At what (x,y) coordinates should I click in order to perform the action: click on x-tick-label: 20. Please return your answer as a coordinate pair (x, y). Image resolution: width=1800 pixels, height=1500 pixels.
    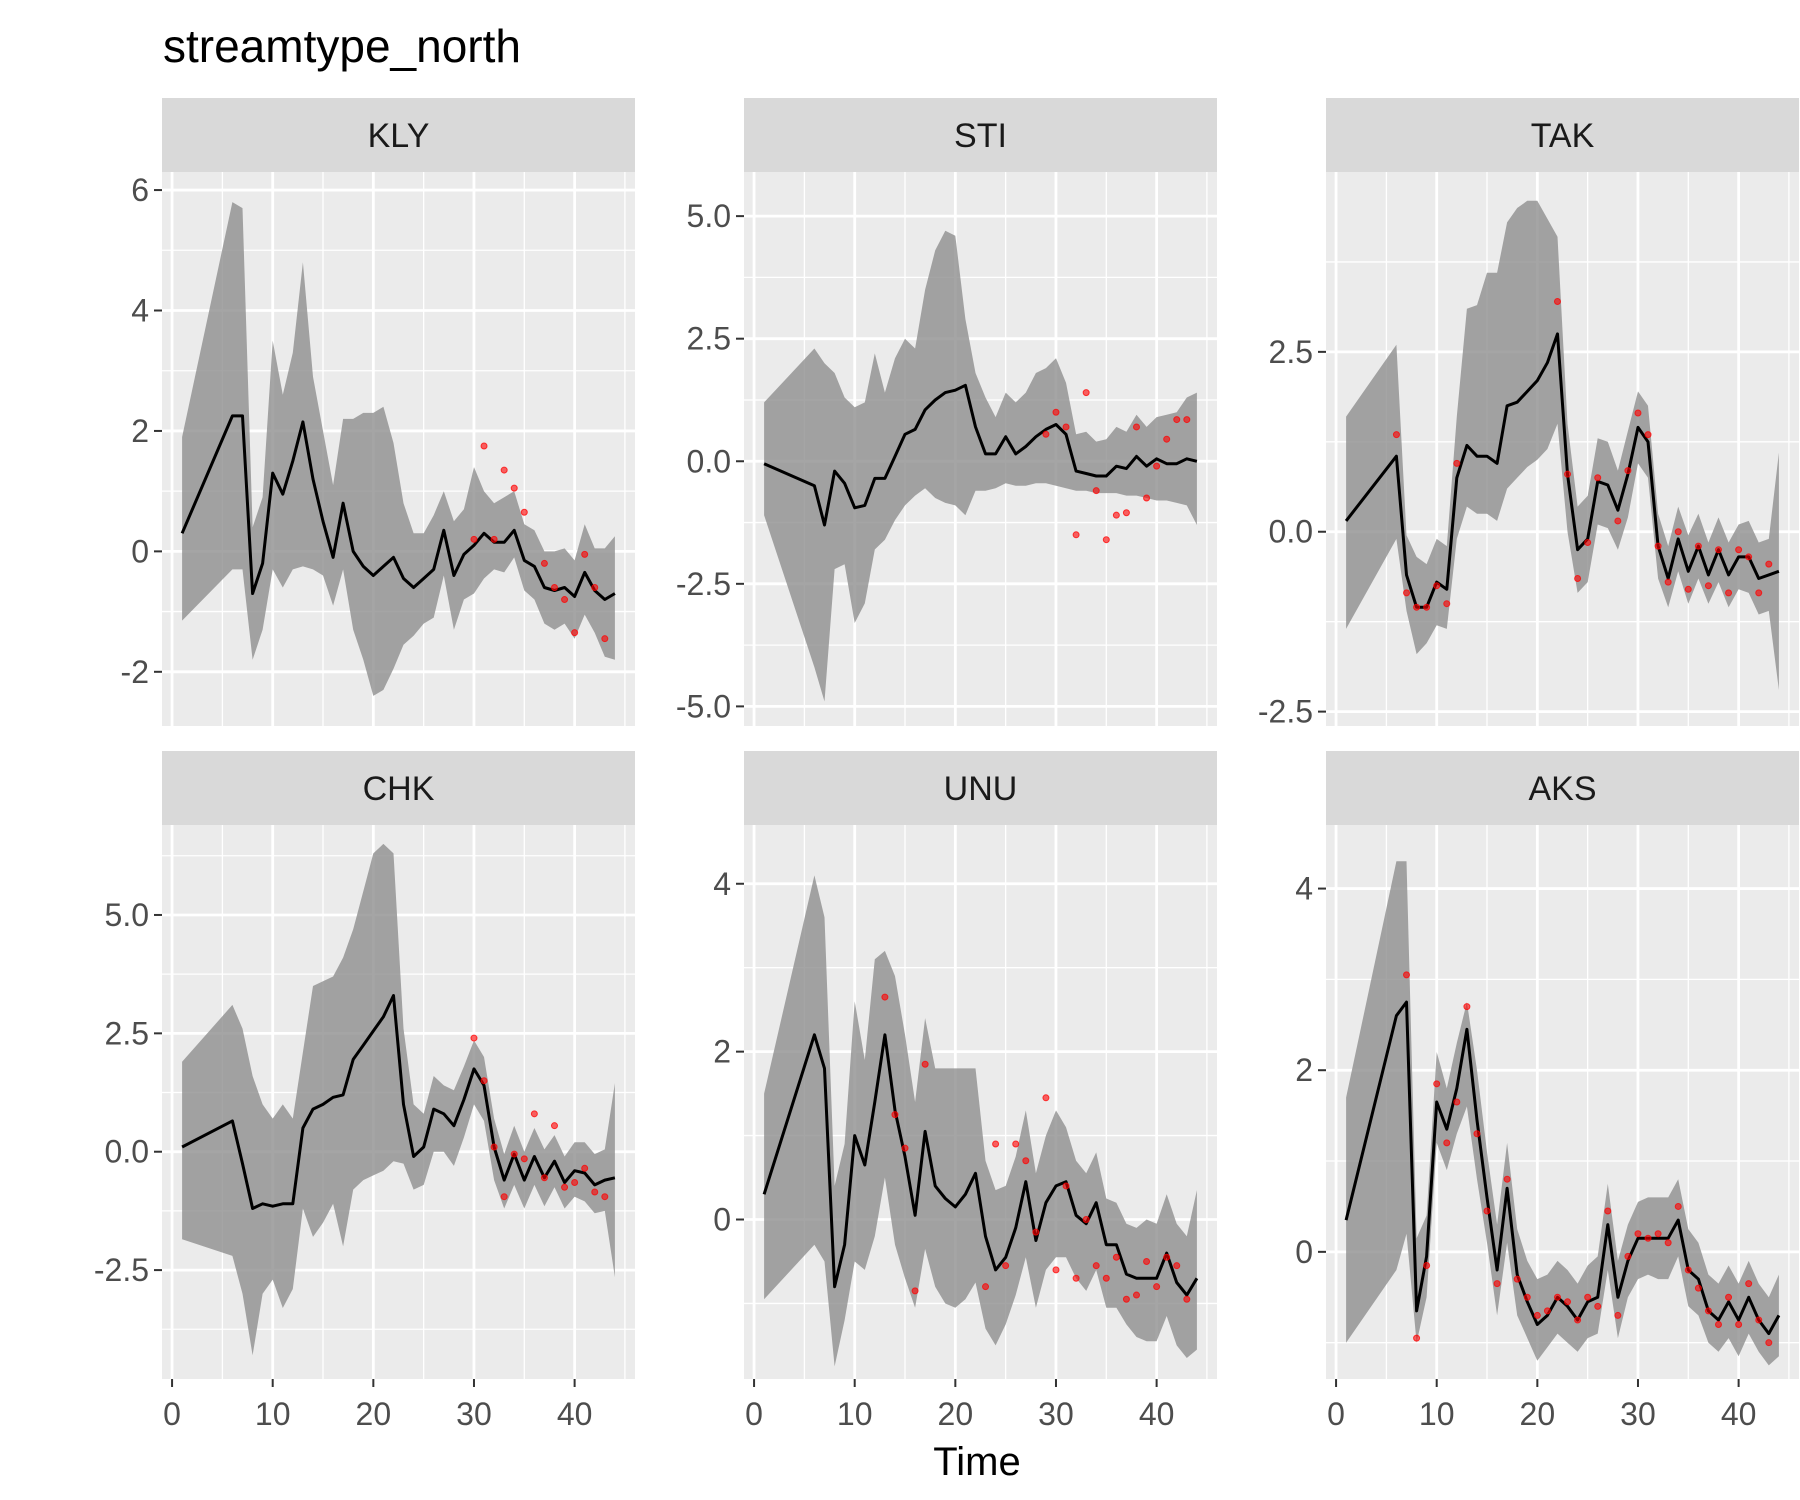
    Looking at the image, I should click on (1538, 1414).